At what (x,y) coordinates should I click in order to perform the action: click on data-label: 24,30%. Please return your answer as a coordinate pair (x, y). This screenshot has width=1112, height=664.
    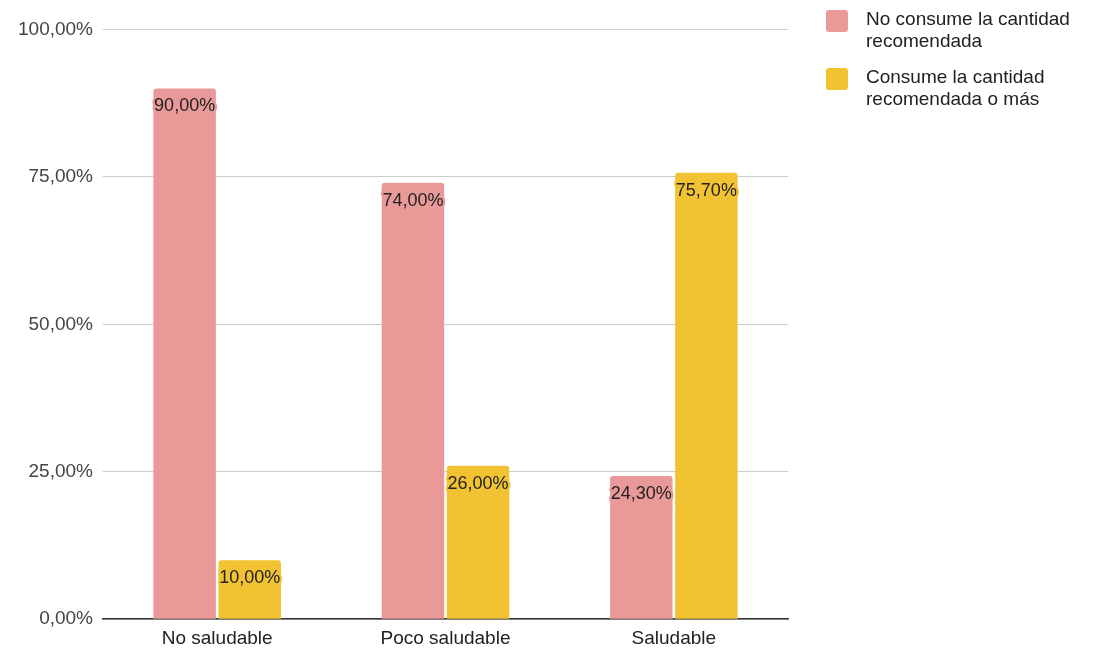
    Looking at the image, I should click on (641, 492).